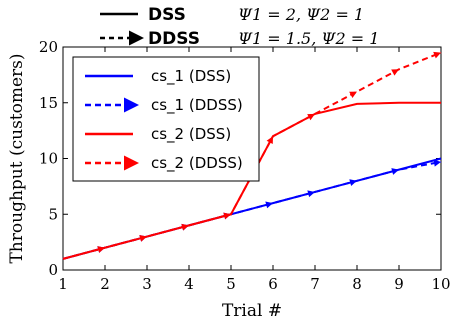 The image size is (472, 324). I want to click on legend-entry: cs_1 (DDSS), so click(164, 105).